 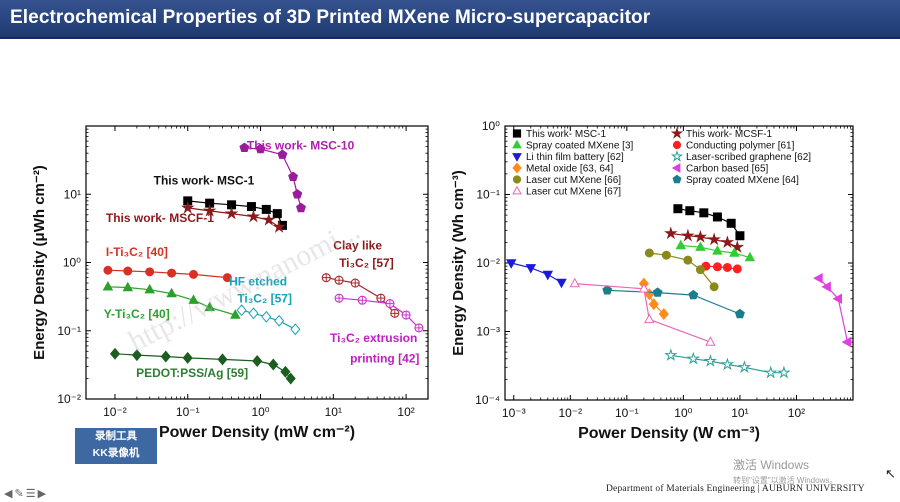 What do you see at coordinates (573, 192) in the screenshot?
I see `legend-label: Laser cut MXene [67]` at bounding box center [573, 192].